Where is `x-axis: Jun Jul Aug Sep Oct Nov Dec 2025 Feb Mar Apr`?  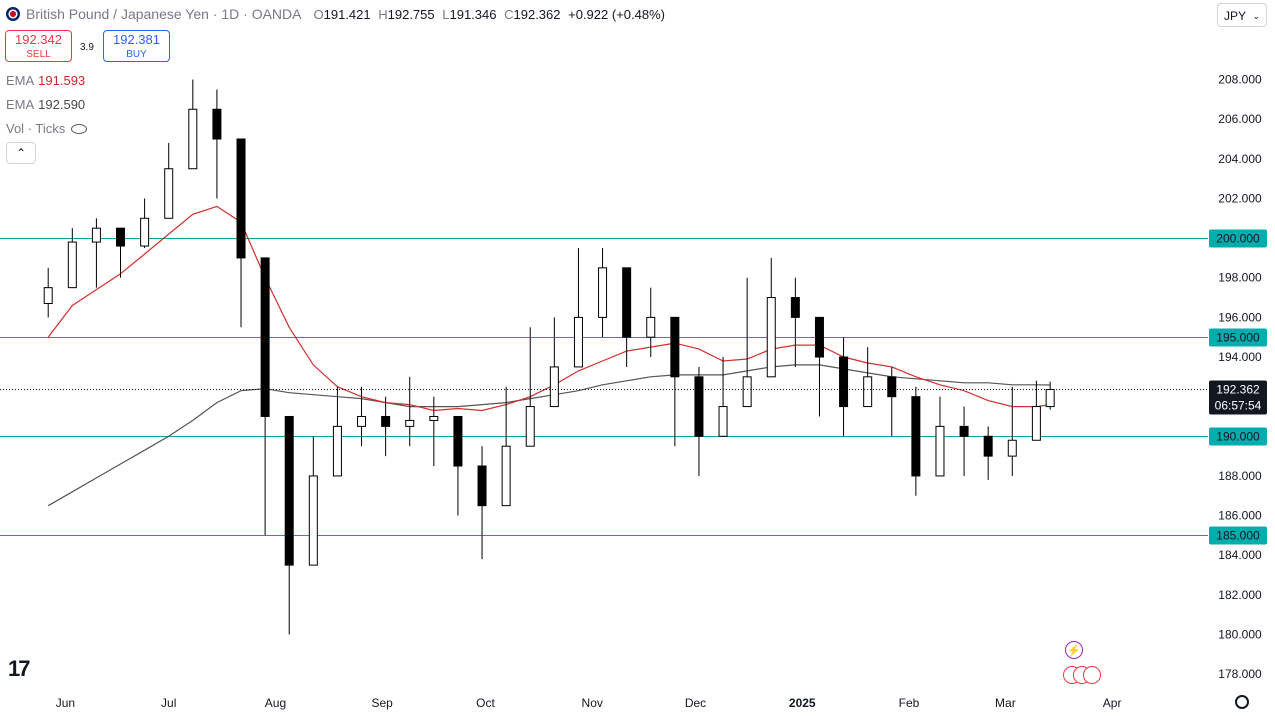 x-axis: Jun Jul Aug Sep Oct Nov Dec 2025 Feb Mar Apr is located at coordinates (589, 703).